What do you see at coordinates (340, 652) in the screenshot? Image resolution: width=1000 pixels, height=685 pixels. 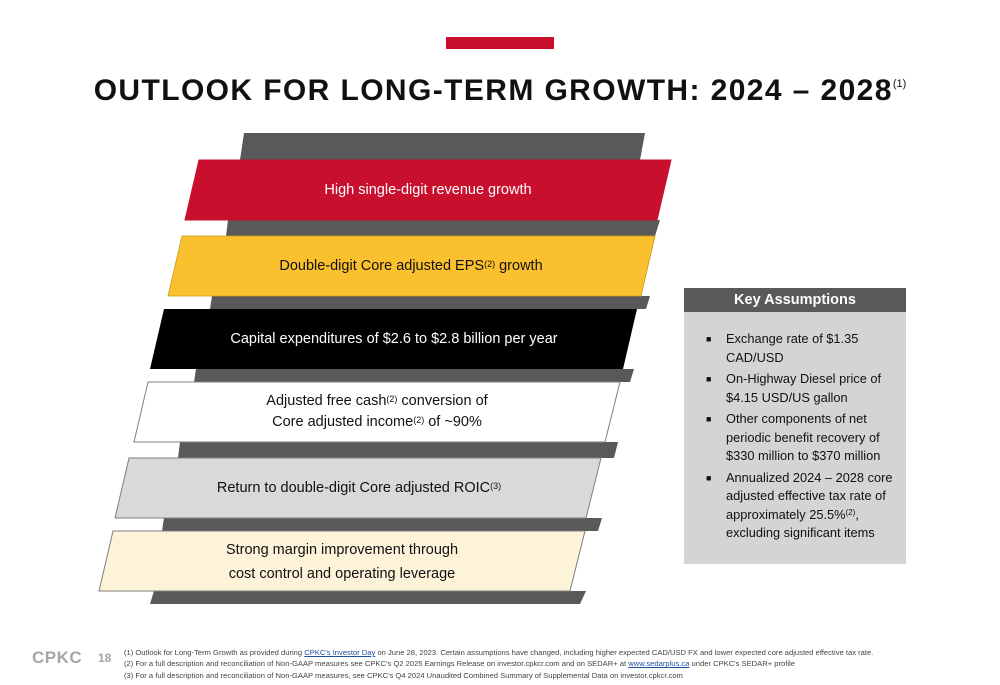 I see `investor-day-link: CPKC's Investor Day` at bounding box center [340, 652].